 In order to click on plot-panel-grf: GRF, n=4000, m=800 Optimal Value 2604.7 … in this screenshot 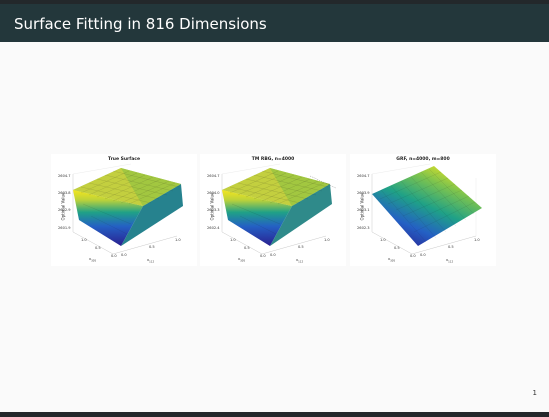, I will do `click(423, 210)`.